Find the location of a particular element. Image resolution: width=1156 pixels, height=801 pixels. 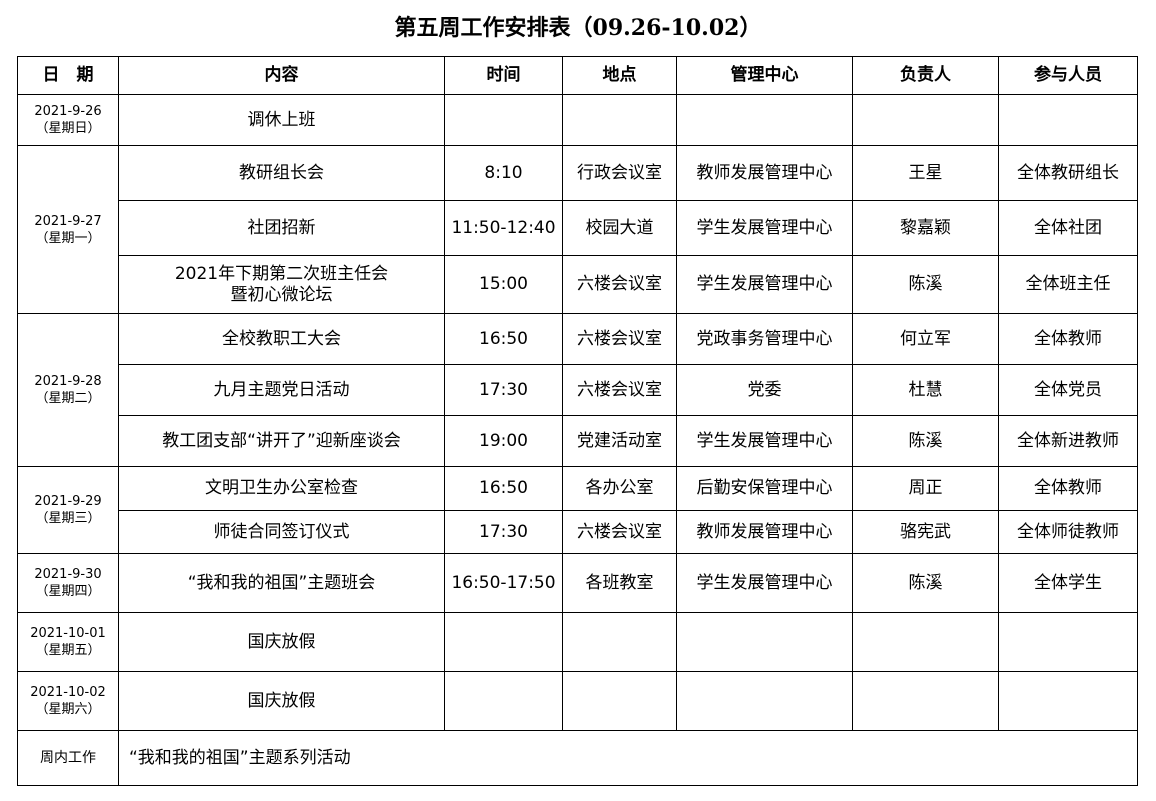

time-cell: 19:00 is located at coordinates (503, 441).